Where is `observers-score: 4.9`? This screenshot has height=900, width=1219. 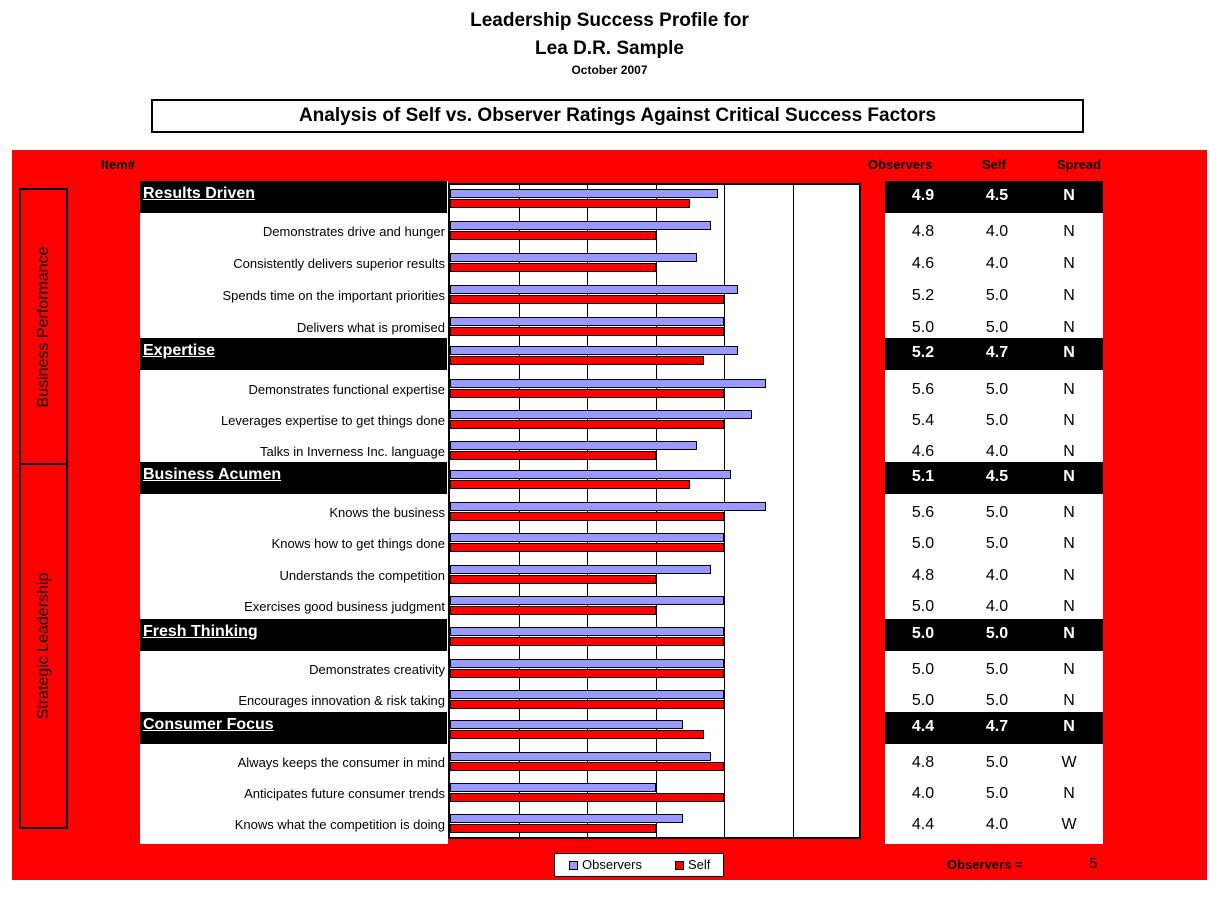 observers-score: 4.9 is located at coordinates (923, 195).